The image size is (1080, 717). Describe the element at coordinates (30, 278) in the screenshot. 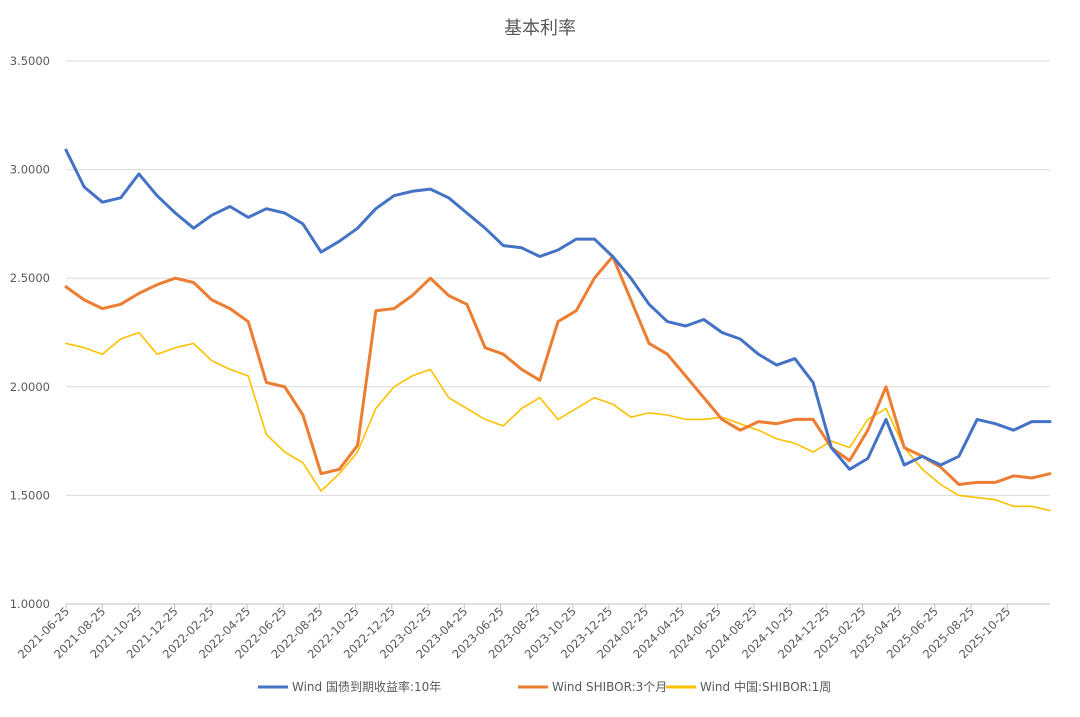

I see `y-tick-label: 2.5000` at that location.